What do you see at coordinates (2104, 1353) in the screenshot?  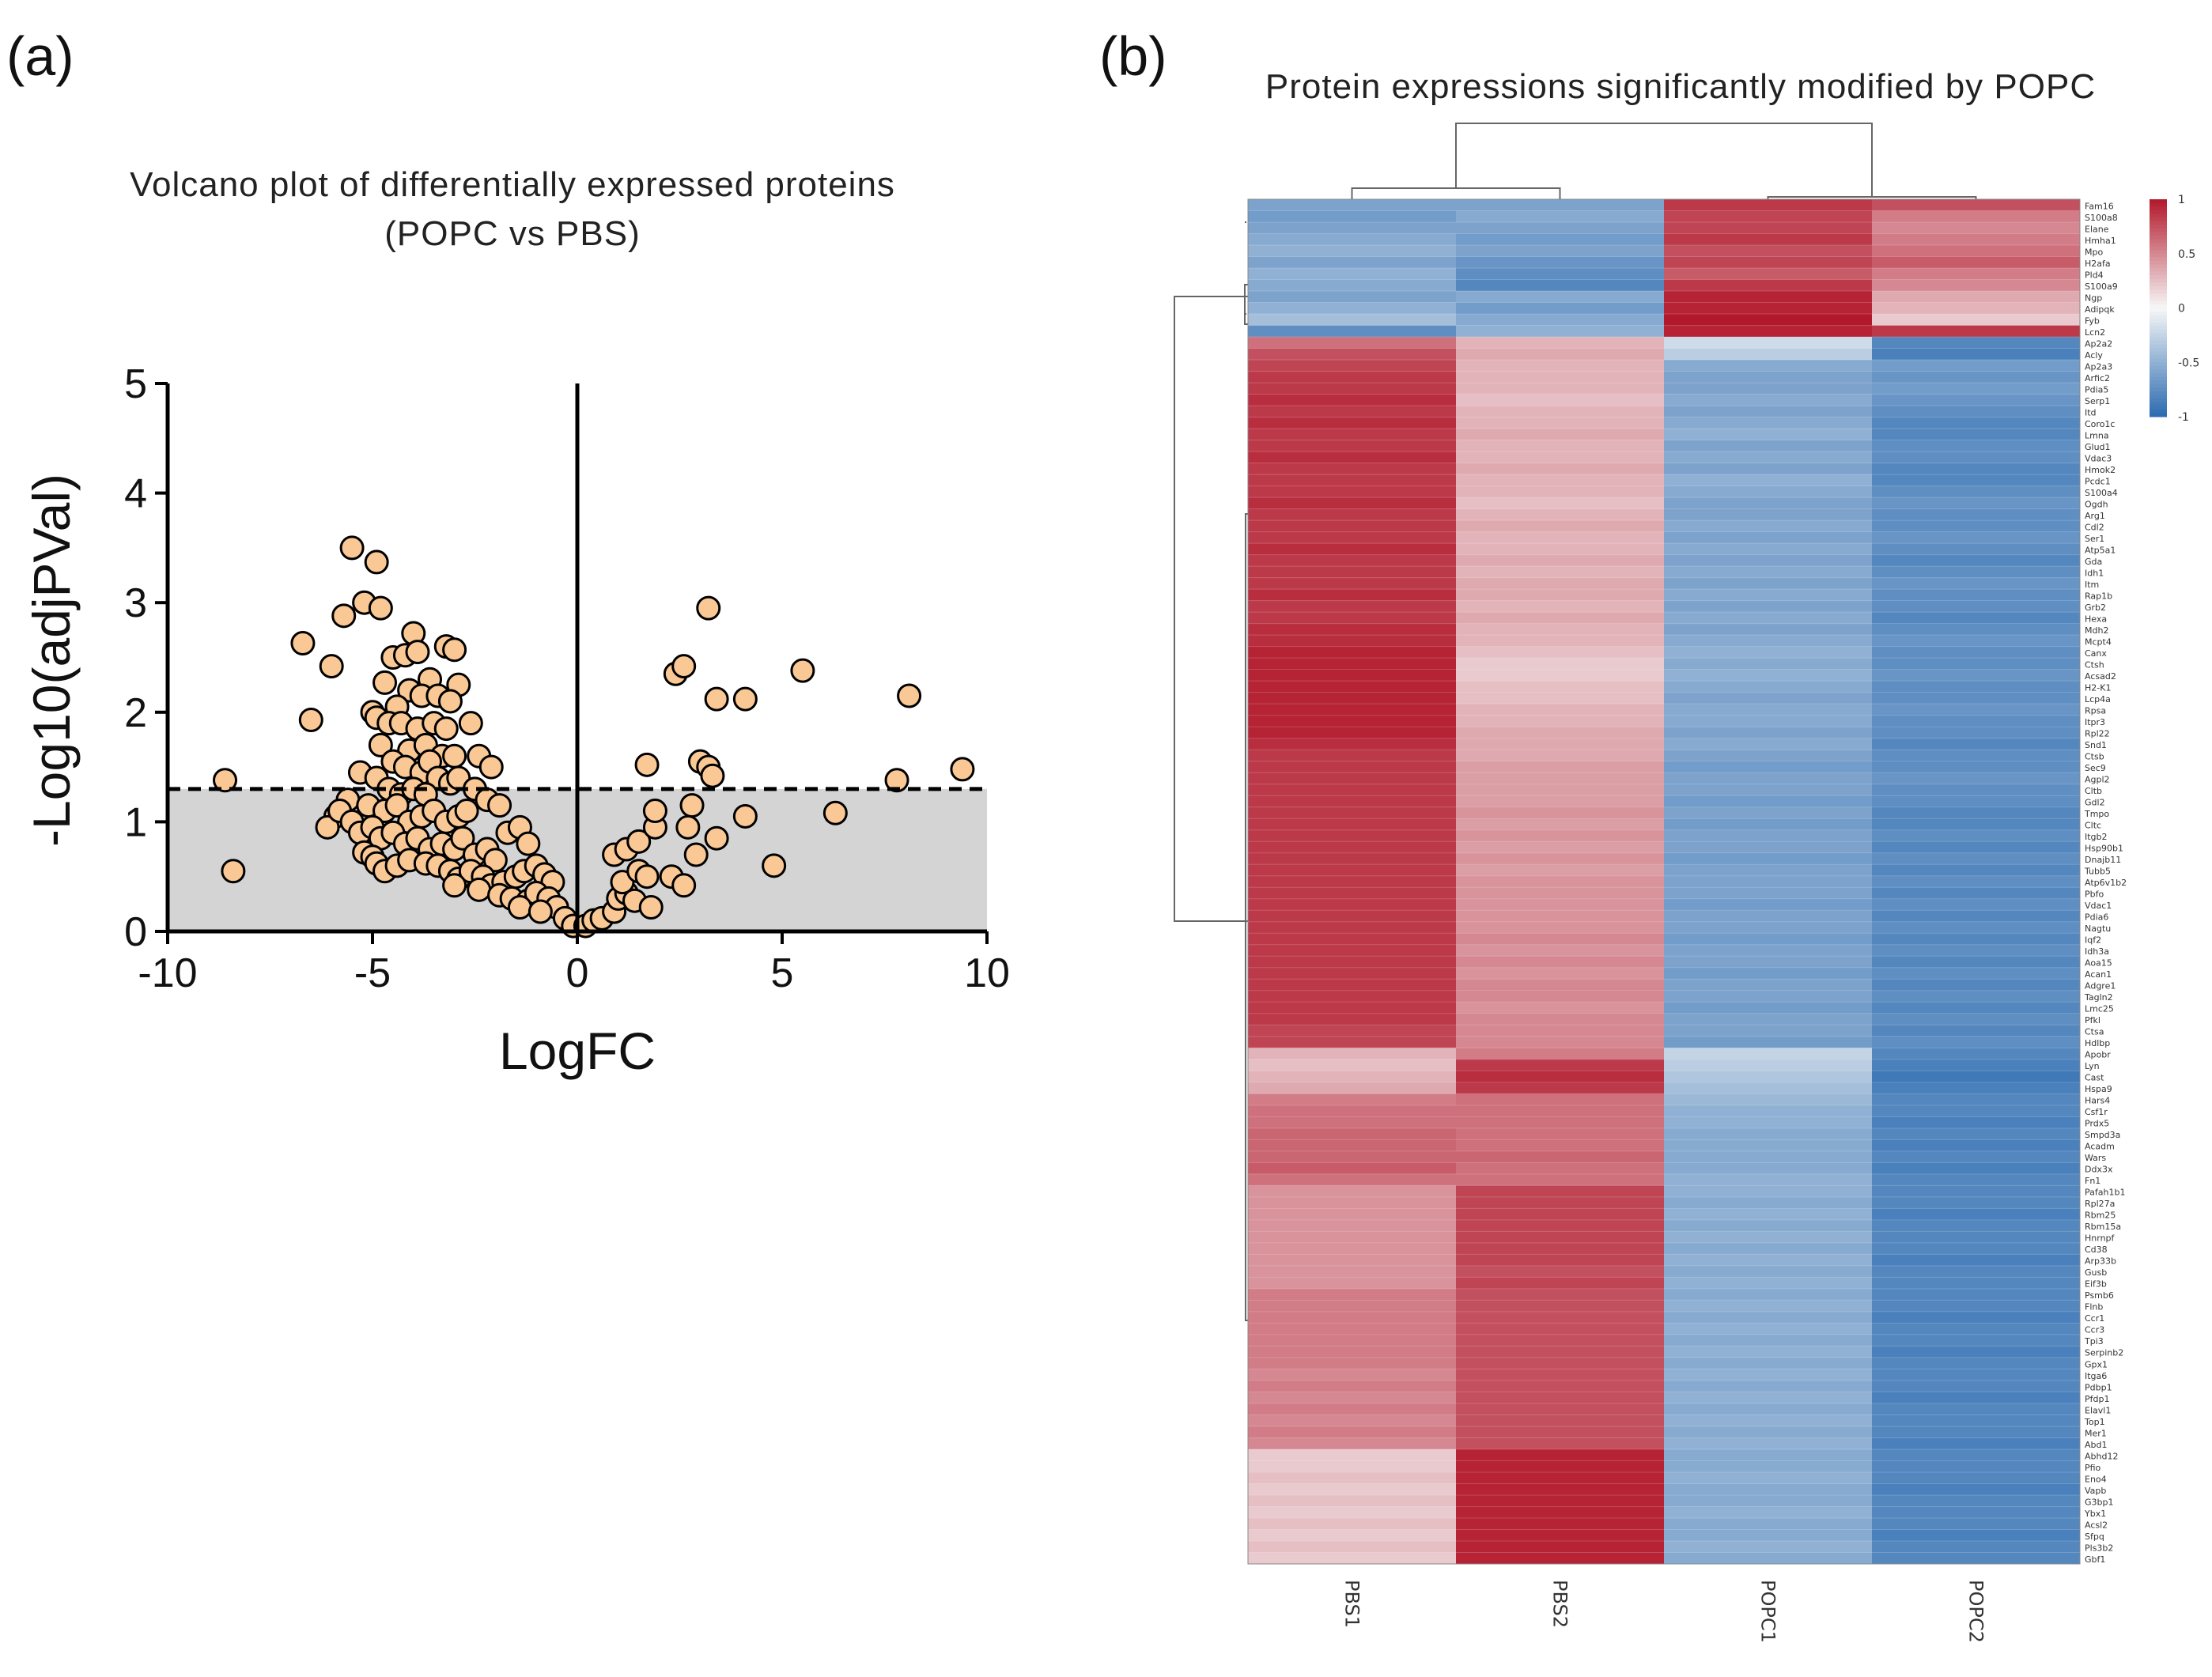 I see `row-label: Serpinb2` at bounding box center [2104, 1353].